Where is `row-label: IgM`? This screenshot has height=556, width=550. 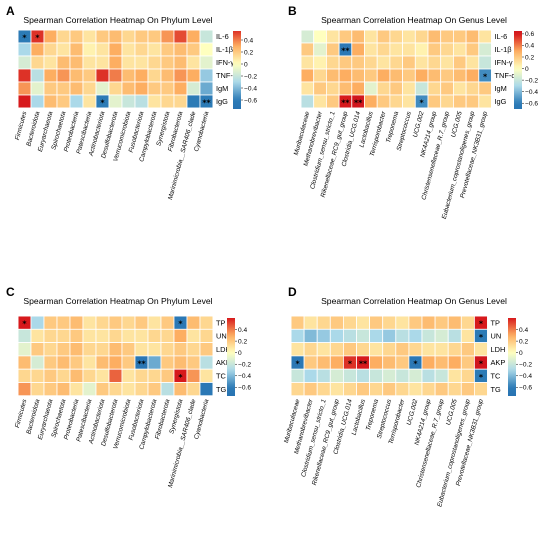 row-label: IgM is located at coordinates (501, 88).